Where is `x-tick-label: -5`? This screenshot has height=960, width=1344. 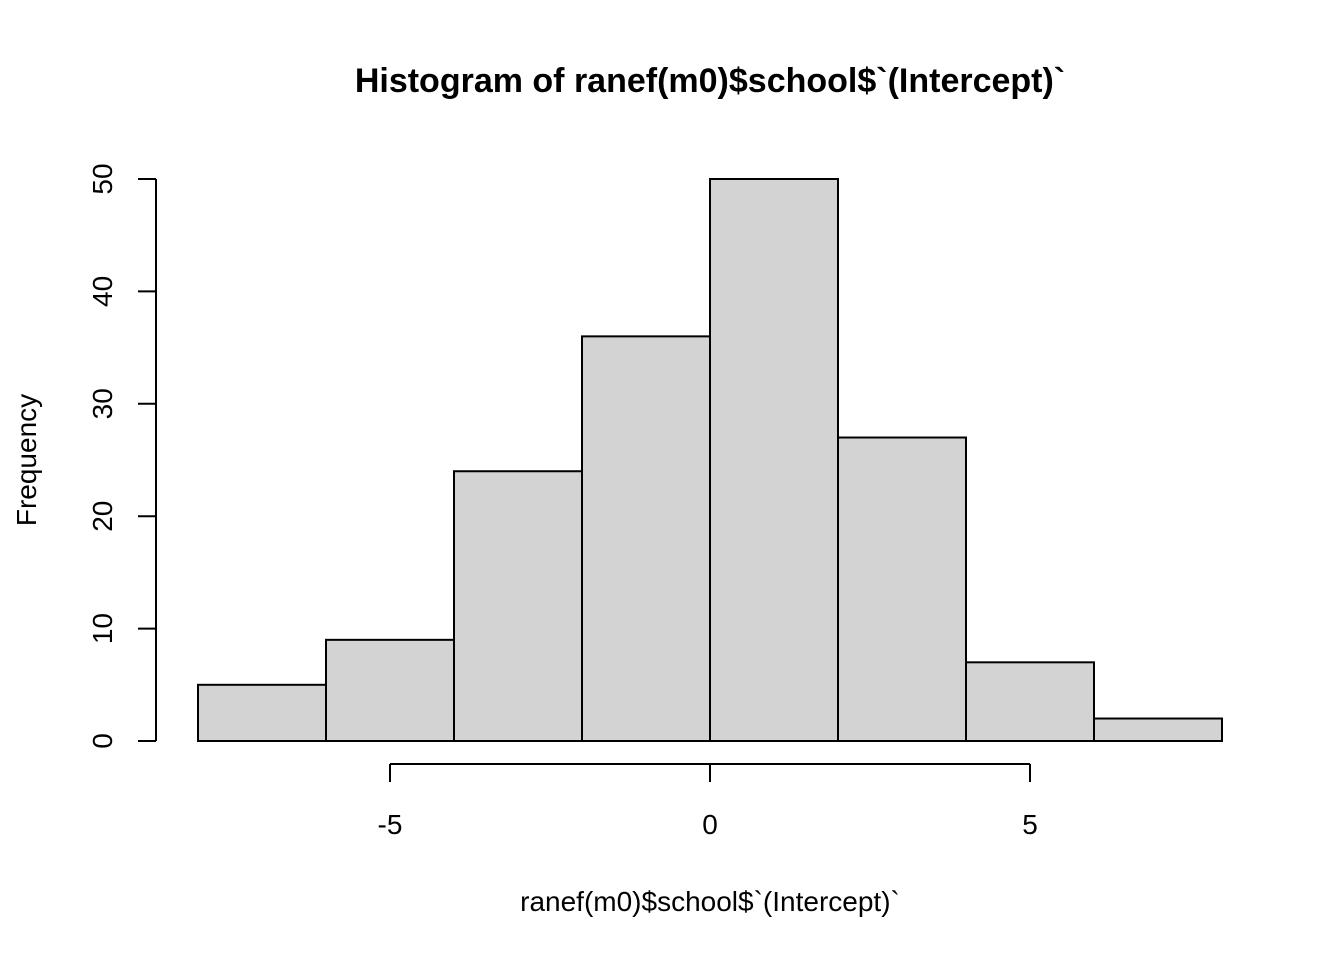 x-tick-label: -5 is located at coordinates (390, 824).